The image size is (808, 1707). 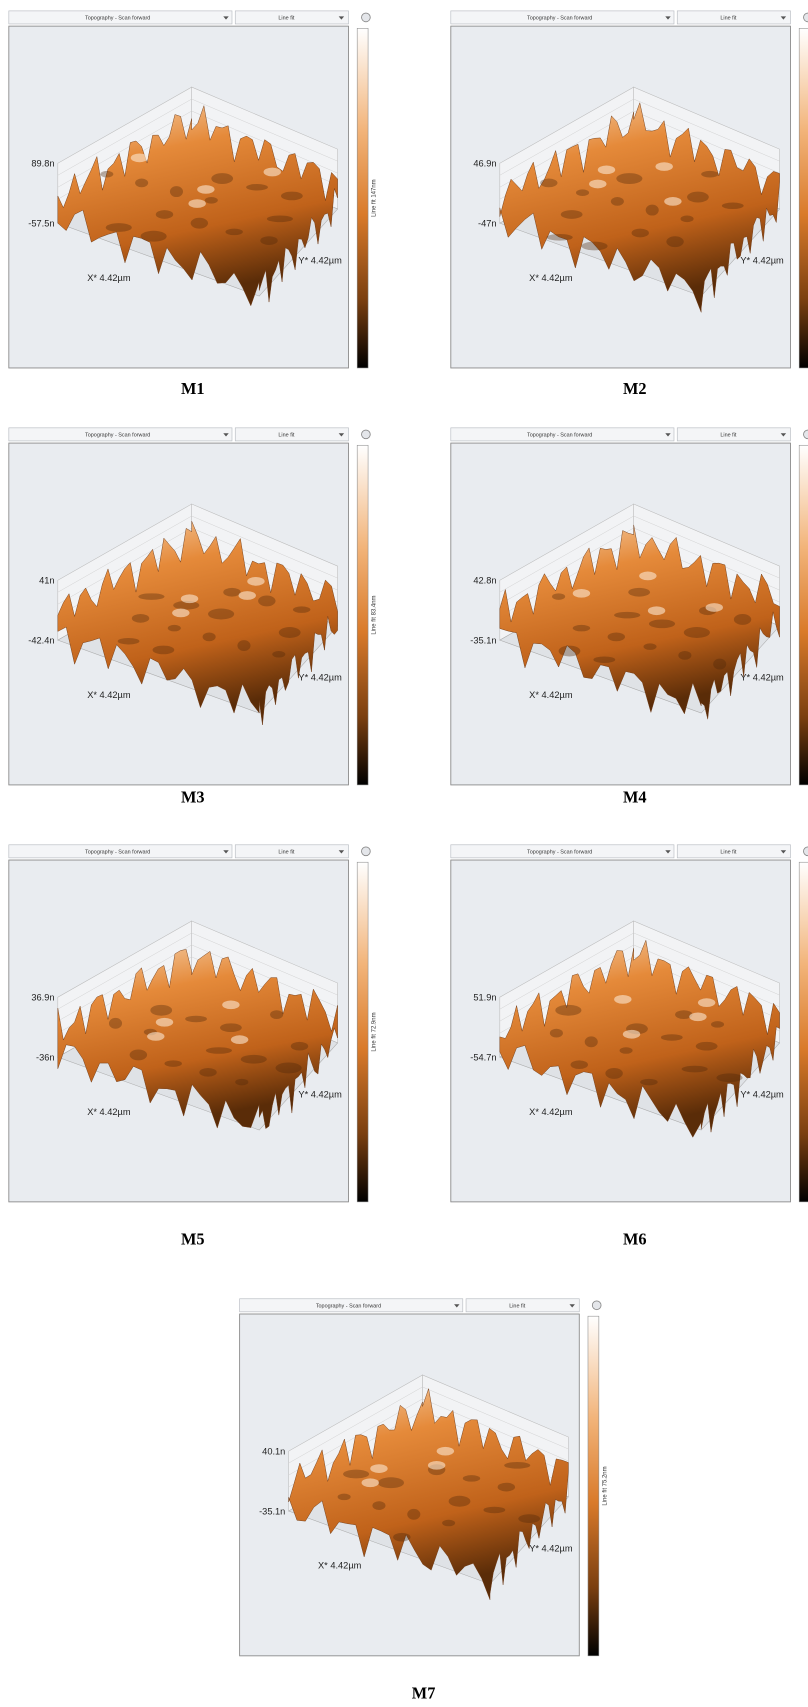 What do you see at coordinates (46, 581) in the screenshot?
I see `z-max-label: 41n` at bounding box center [46, 581].